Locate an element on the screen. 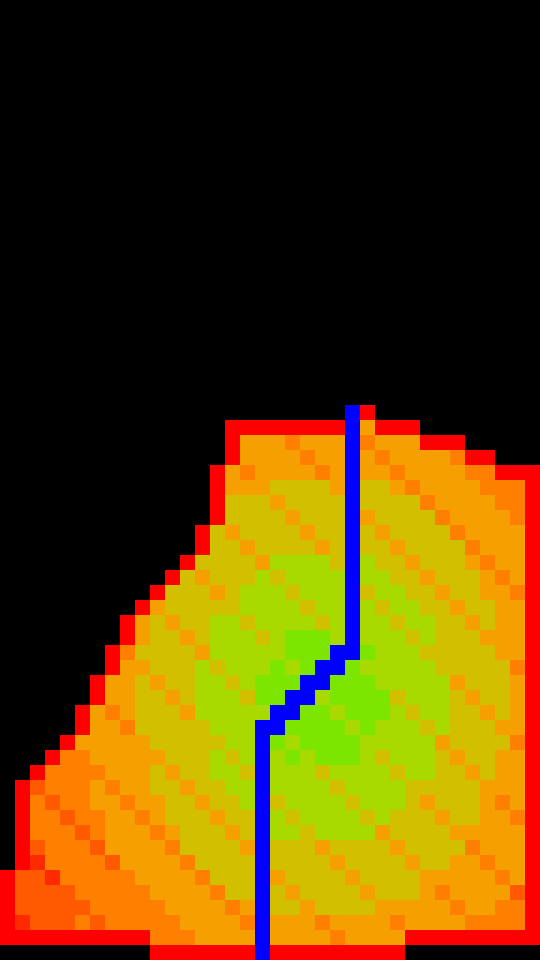 The width and height of the screenshot is (540, 960). path-cell is located at coordinates (262, 757).